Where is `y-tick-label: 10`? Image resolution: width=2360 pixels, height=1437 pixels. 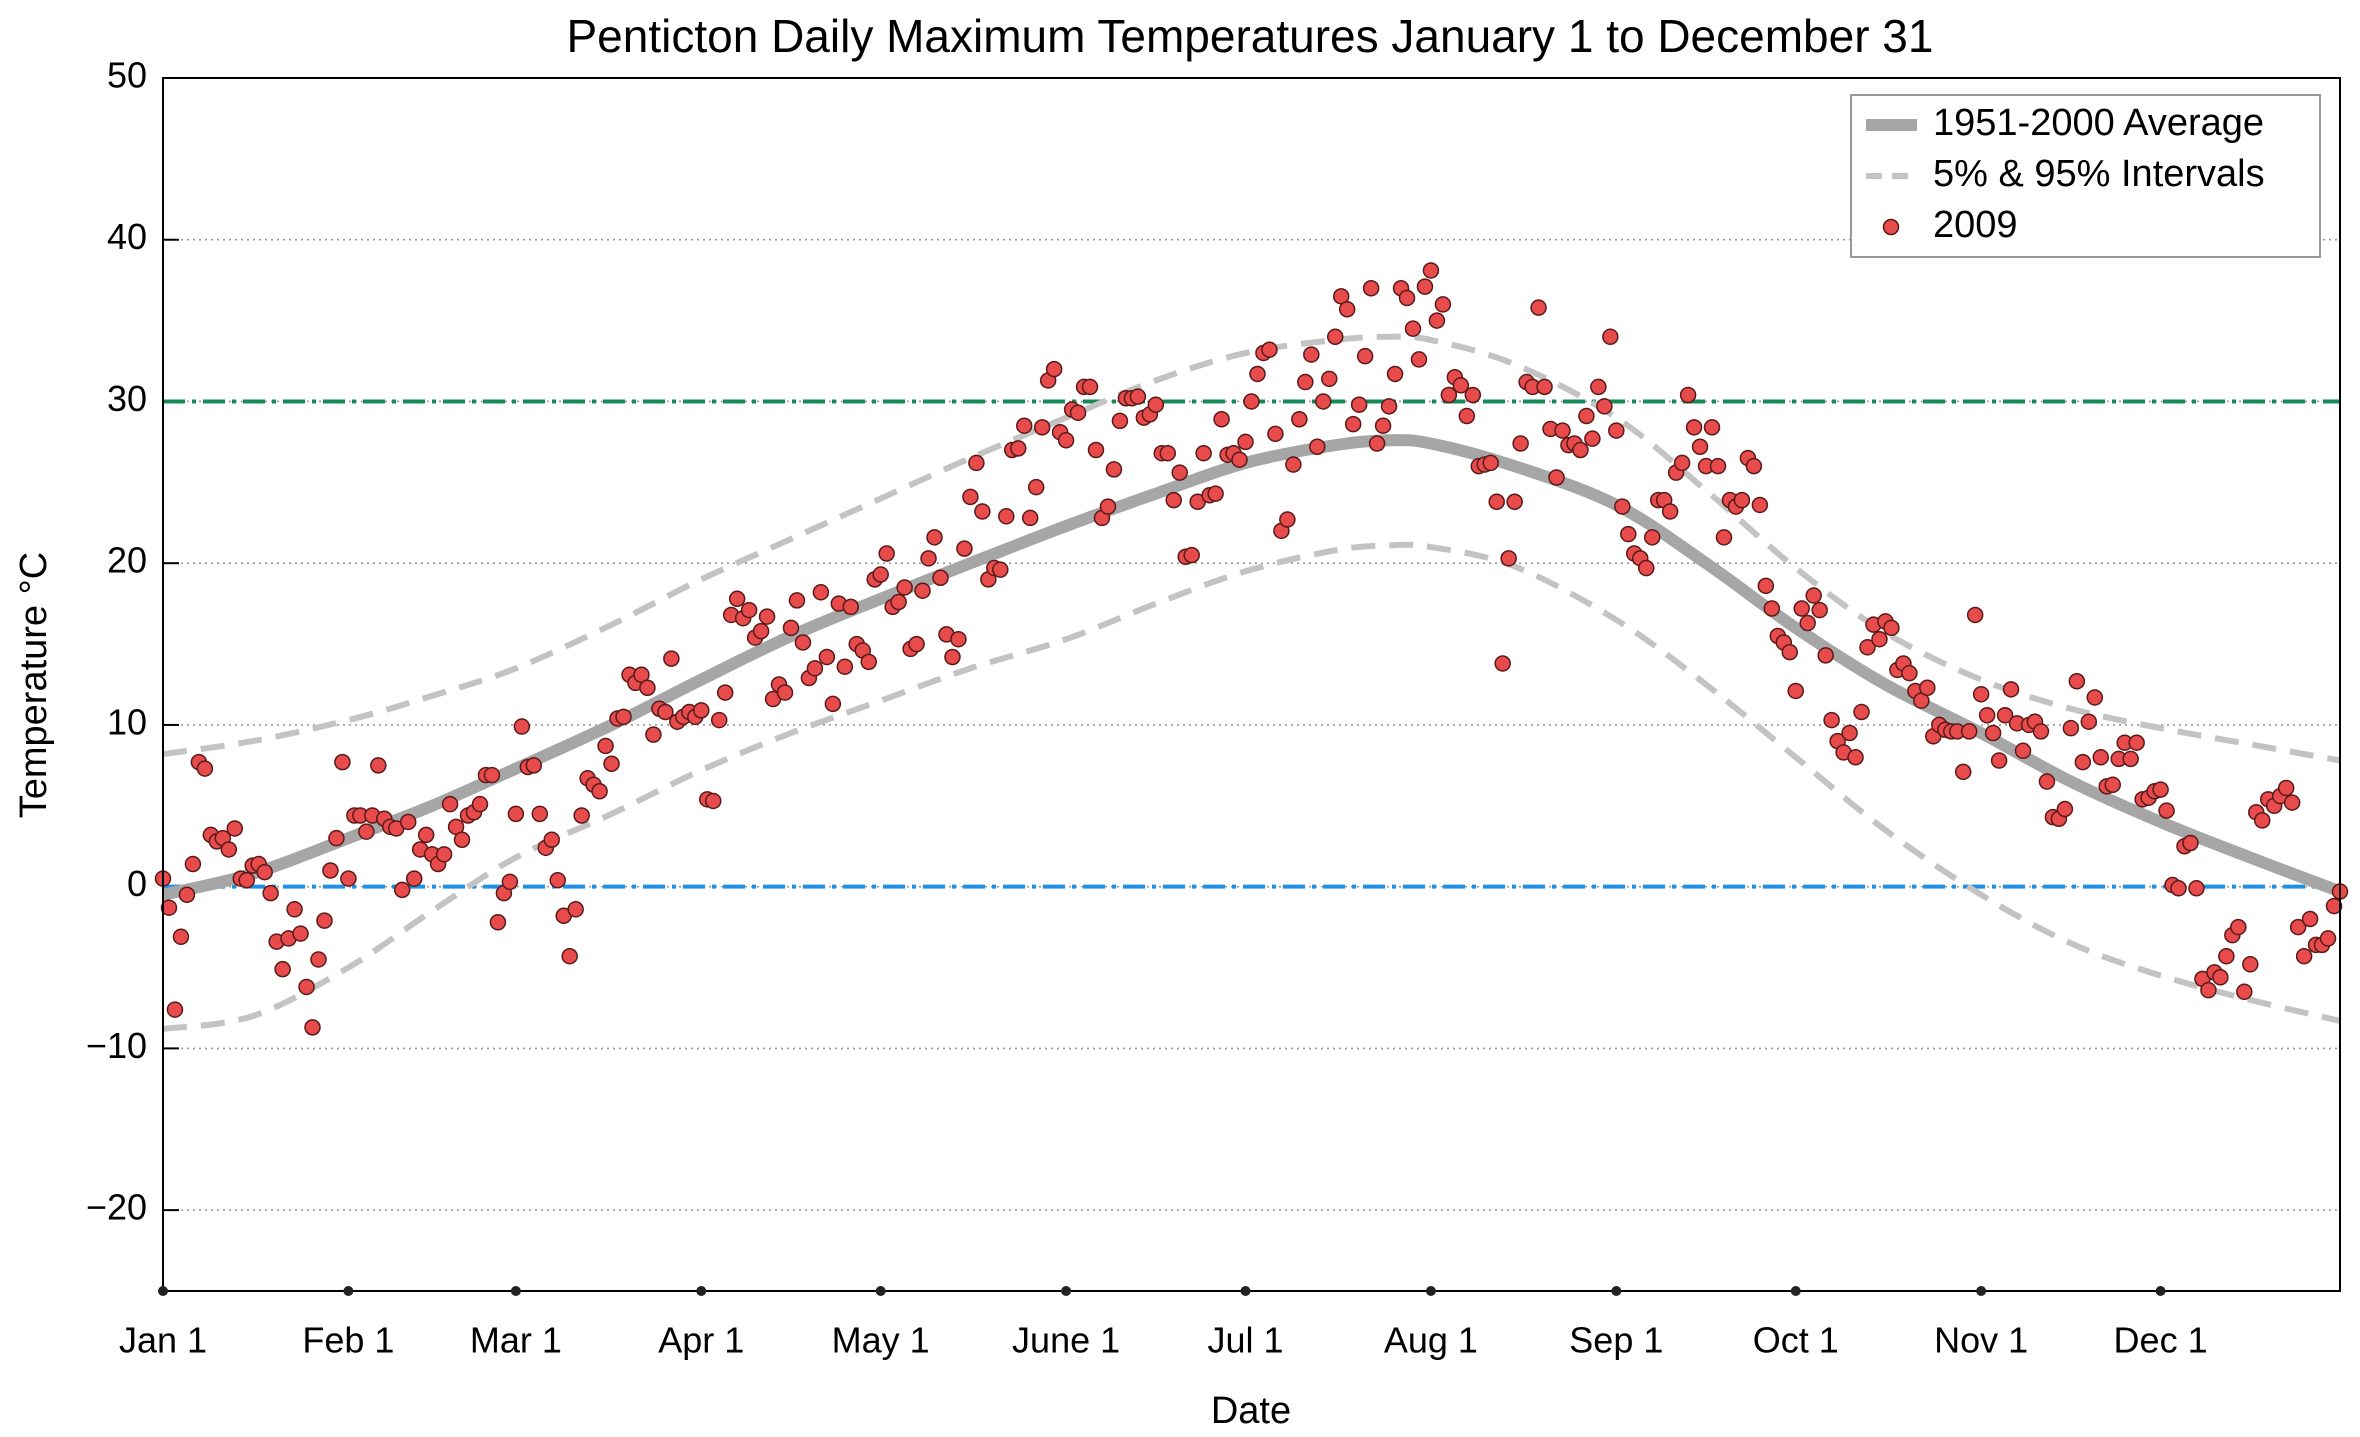 y-tick-label: 10 is located at coordinates (127, 721).